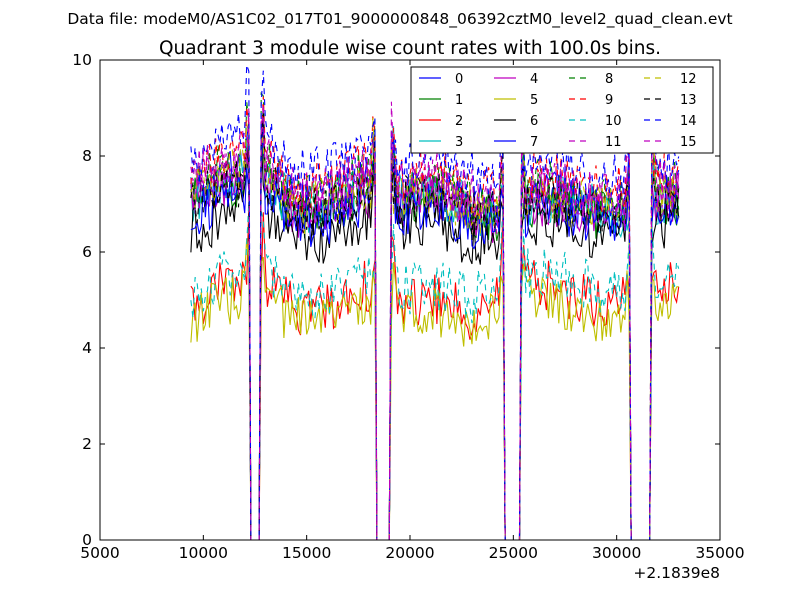 This screenshot has height=600, width=800. I want to click on legend-label: 1, so click(459, 100).